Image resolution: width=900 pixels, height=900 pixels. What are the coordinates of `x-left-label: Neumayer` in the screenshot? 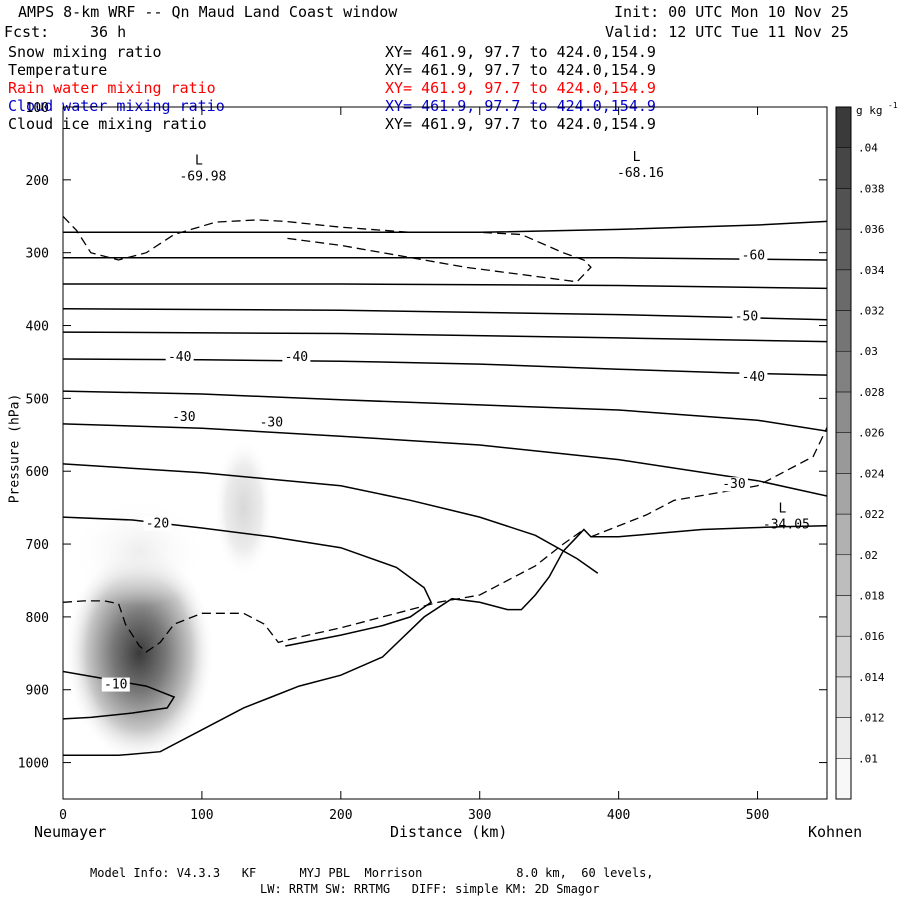 It's located at (70, 832).